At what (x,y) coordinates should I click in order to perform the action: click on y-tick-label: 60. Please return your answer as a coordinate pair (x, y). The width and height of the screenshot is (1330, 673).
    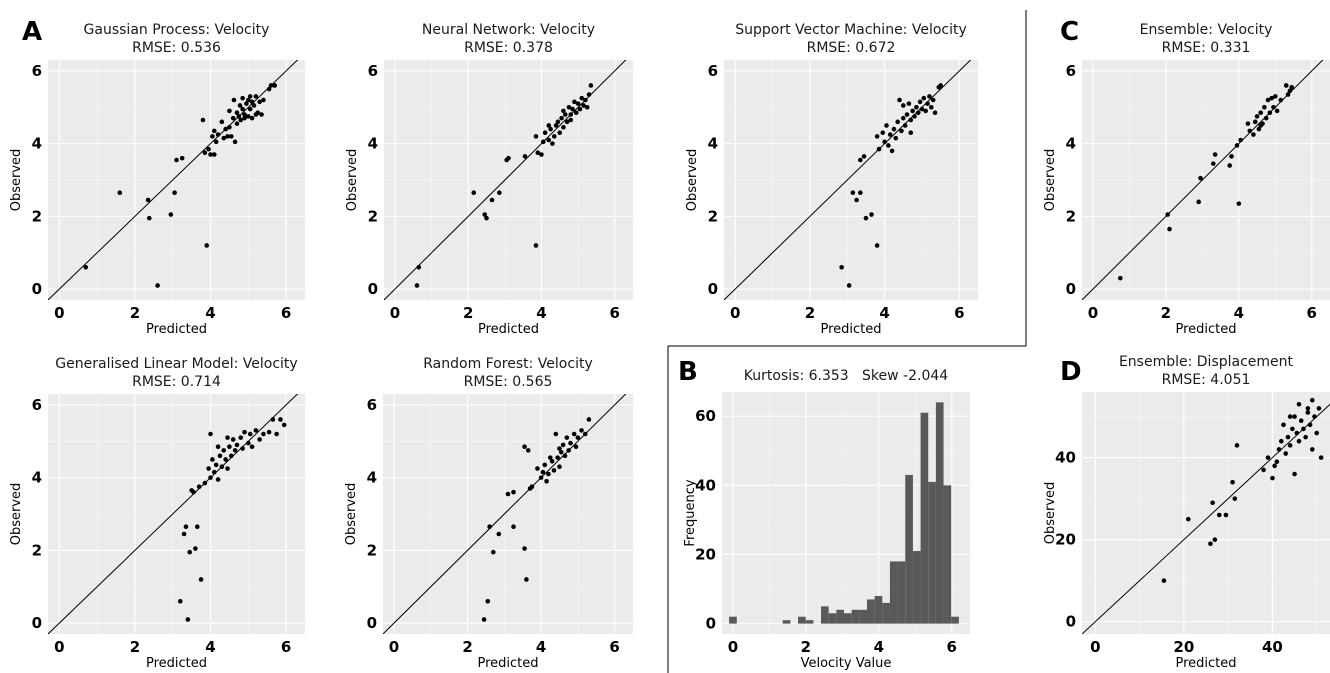
    Looking at the image, I should click on (705, 416).